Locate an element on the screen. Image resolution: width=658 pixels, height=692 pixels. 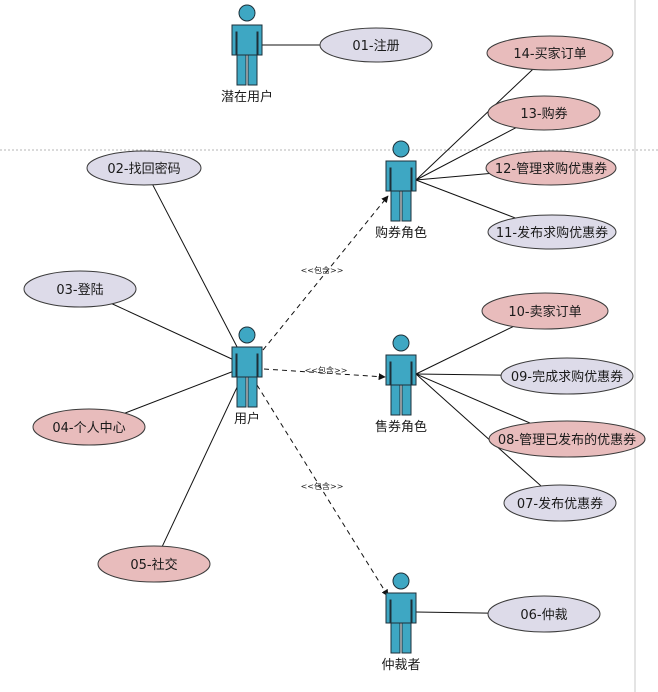
use-case-uc05: 05-社交 is located at coordinates (154, 564).